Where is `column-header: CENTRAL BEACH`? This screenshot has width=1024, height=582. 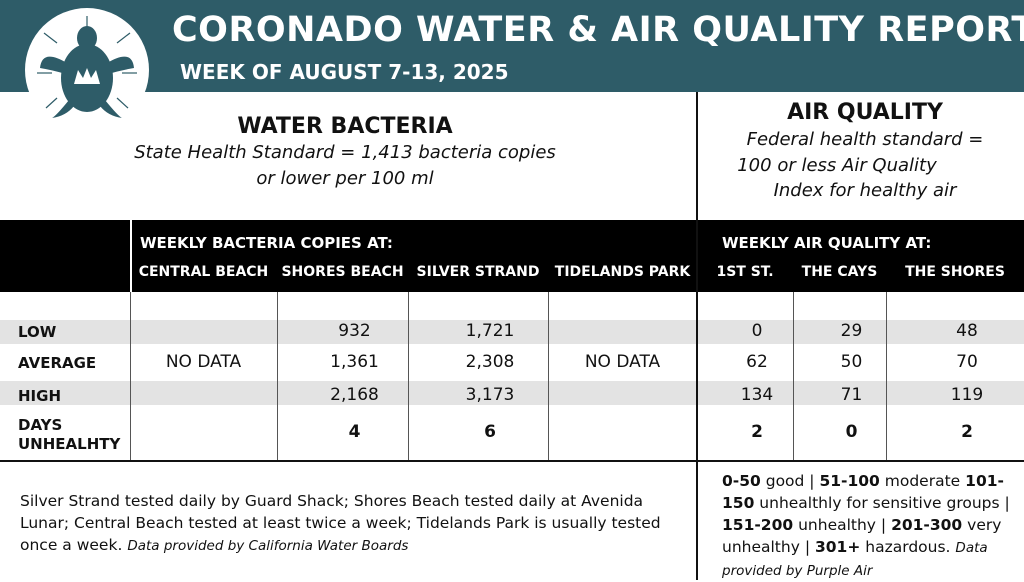 column-header: CENTRAL BEACH is located at coordinates (203, 272).